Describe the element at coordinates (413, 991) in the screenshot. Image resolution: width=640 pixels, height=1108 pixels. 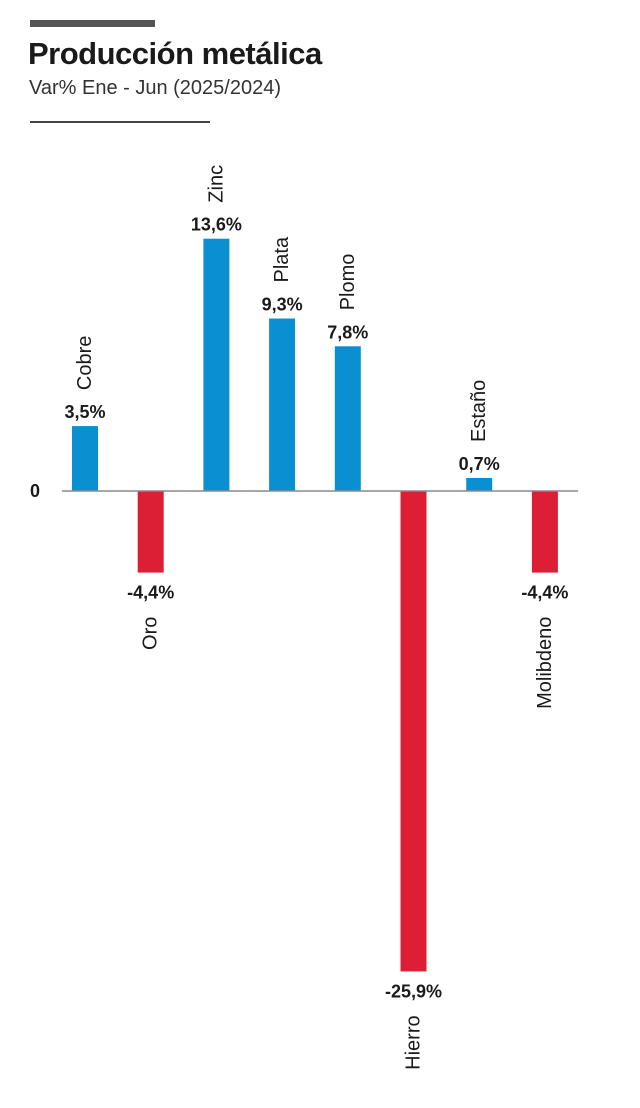
I see `value-label-hierro: -25,9%` at that location.